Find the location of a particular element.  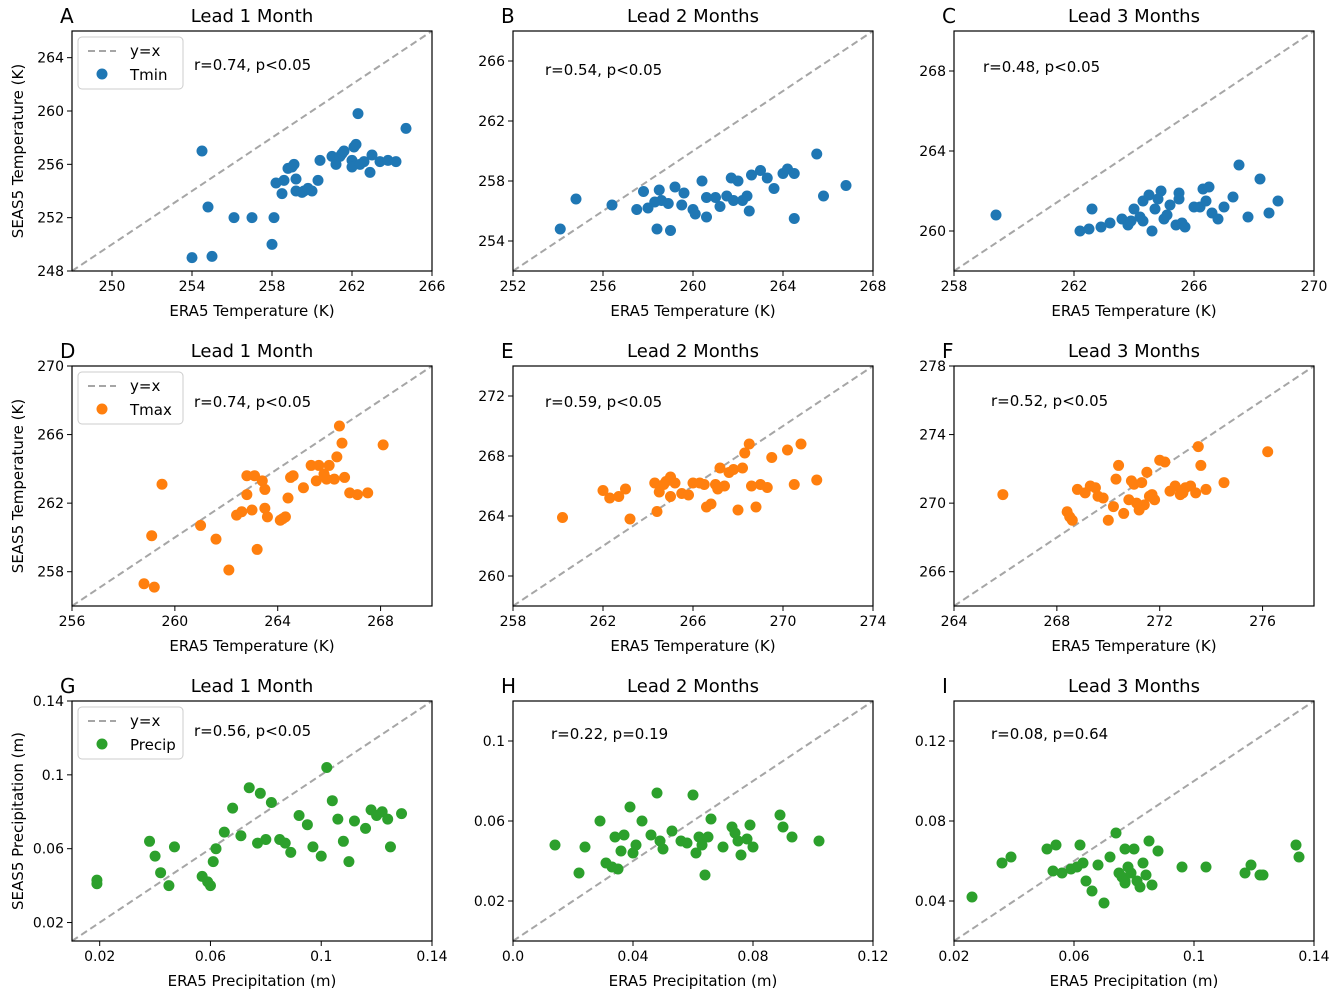

y-axis-label: SEAS5 Precipitation (m) is located at coordinates (18, 821).